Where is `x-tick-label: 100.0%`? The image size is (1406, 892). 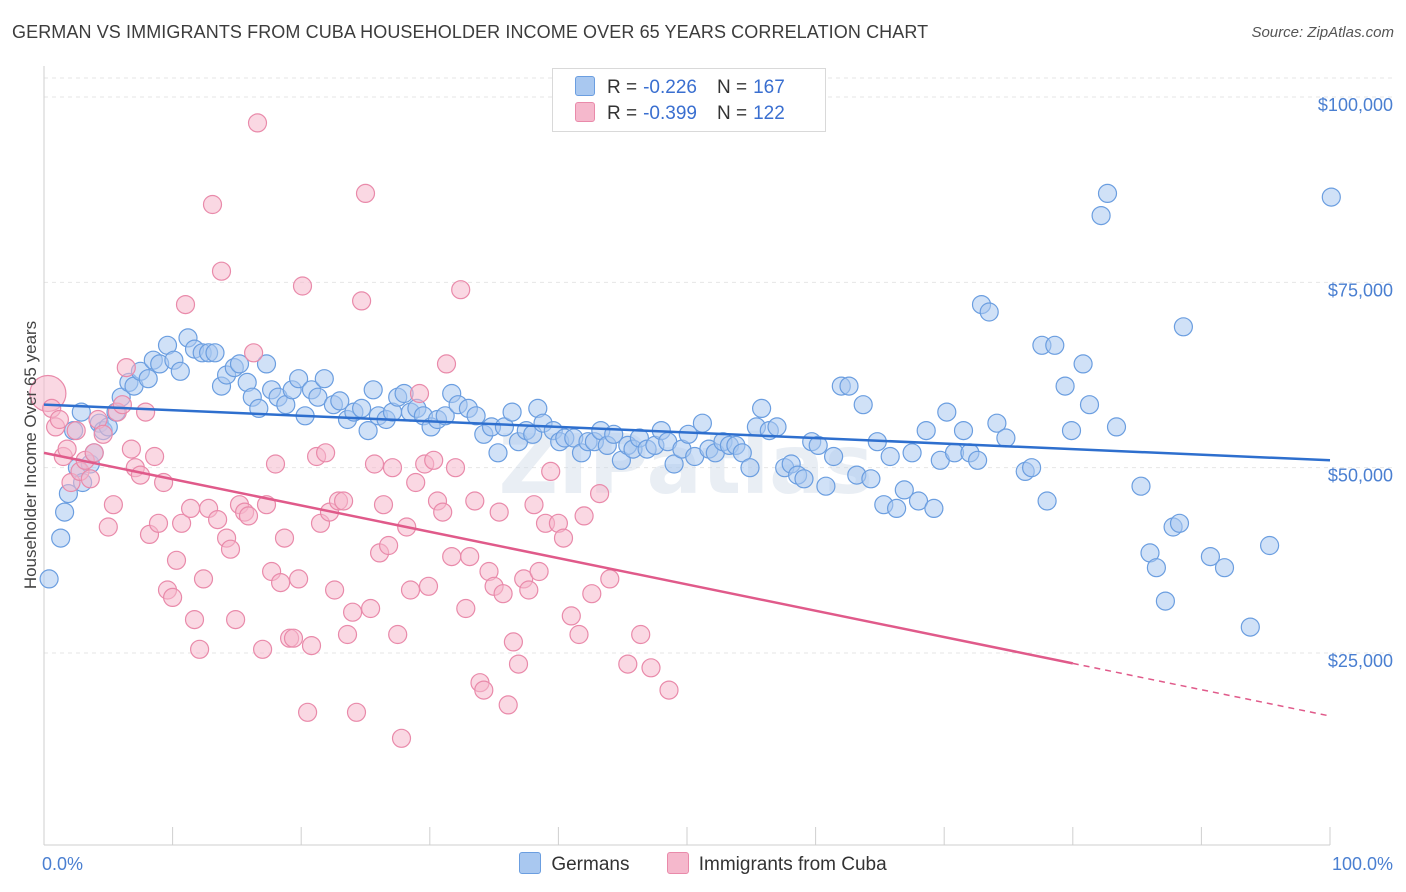 x-tick-label: 100.0% is located at coordinates (1362, 864).